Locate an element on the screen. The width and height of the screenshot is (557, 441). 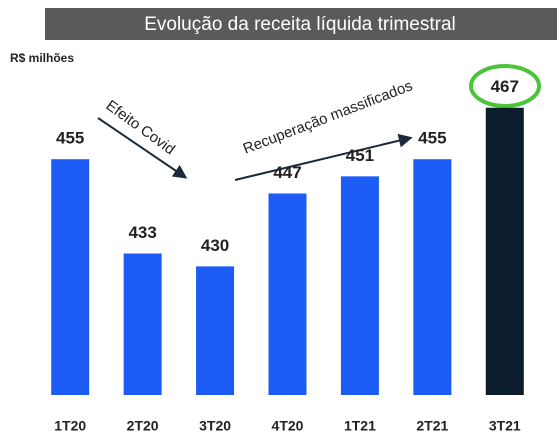
annotation: Recuperação massificados is located at coordinates (328, 117).